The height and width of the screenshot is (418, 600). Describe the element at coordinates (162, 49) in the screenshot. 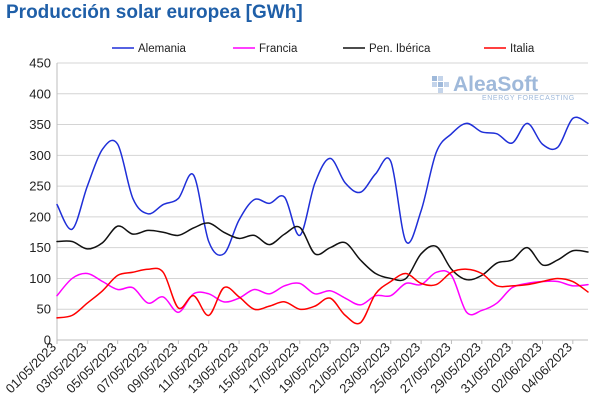

I see `legend-label: Alemania` at that location.